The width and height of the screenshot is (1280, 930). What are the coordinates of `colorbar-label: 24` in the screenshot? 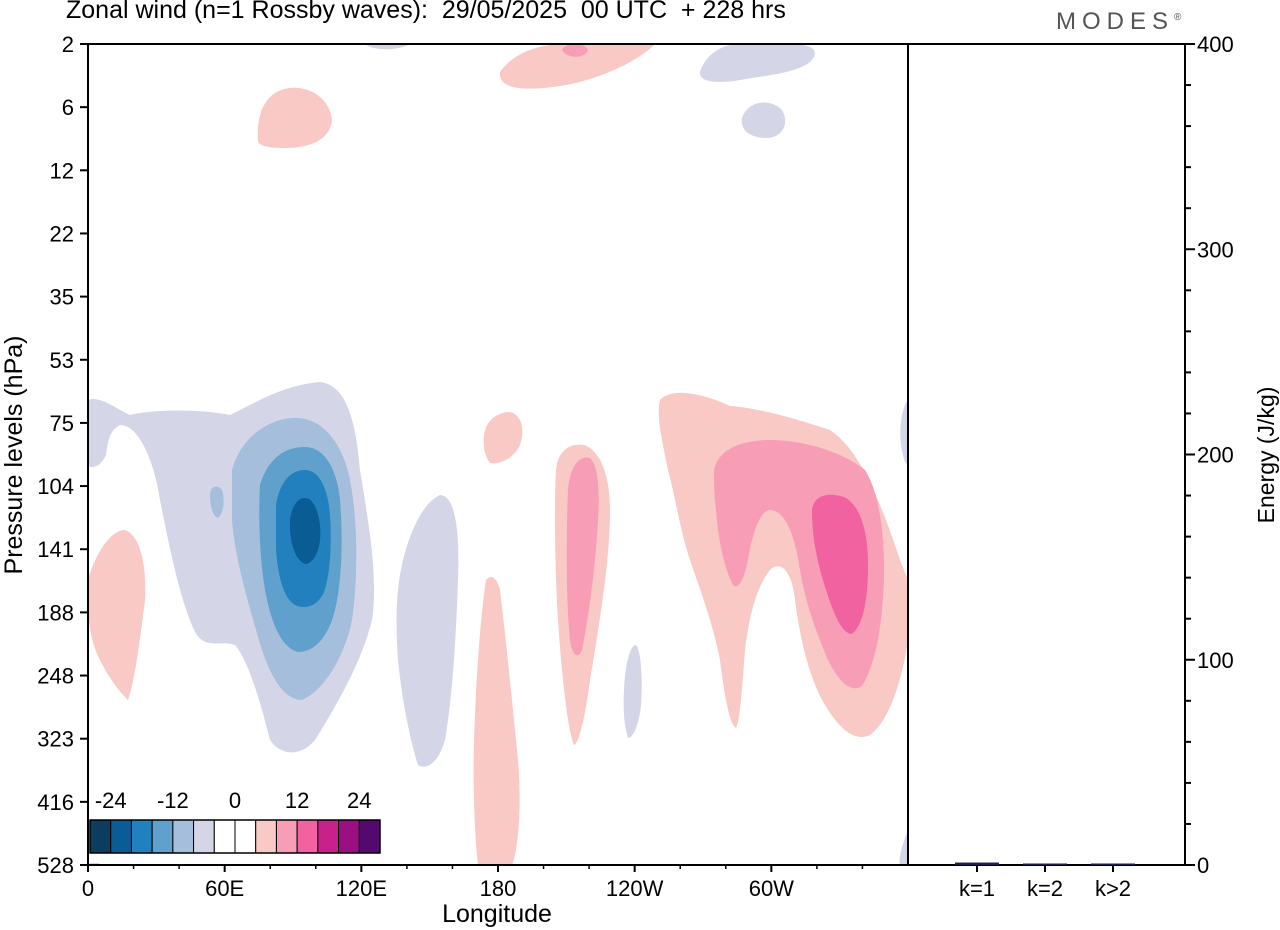 It's located at (359, 800).